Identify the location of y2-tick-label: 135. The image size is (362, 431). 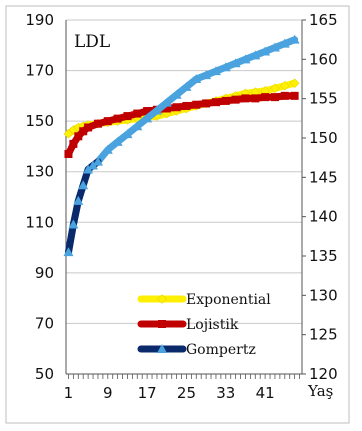
(323, 256).